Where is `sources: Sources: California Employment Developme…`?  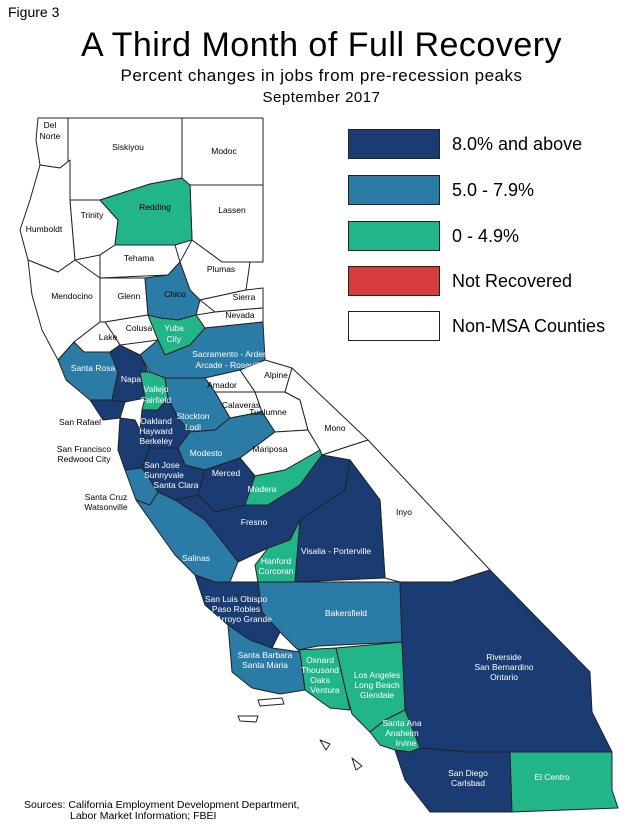
sources: Sources: California Employment Developme… is located at coordinates (161, 811).